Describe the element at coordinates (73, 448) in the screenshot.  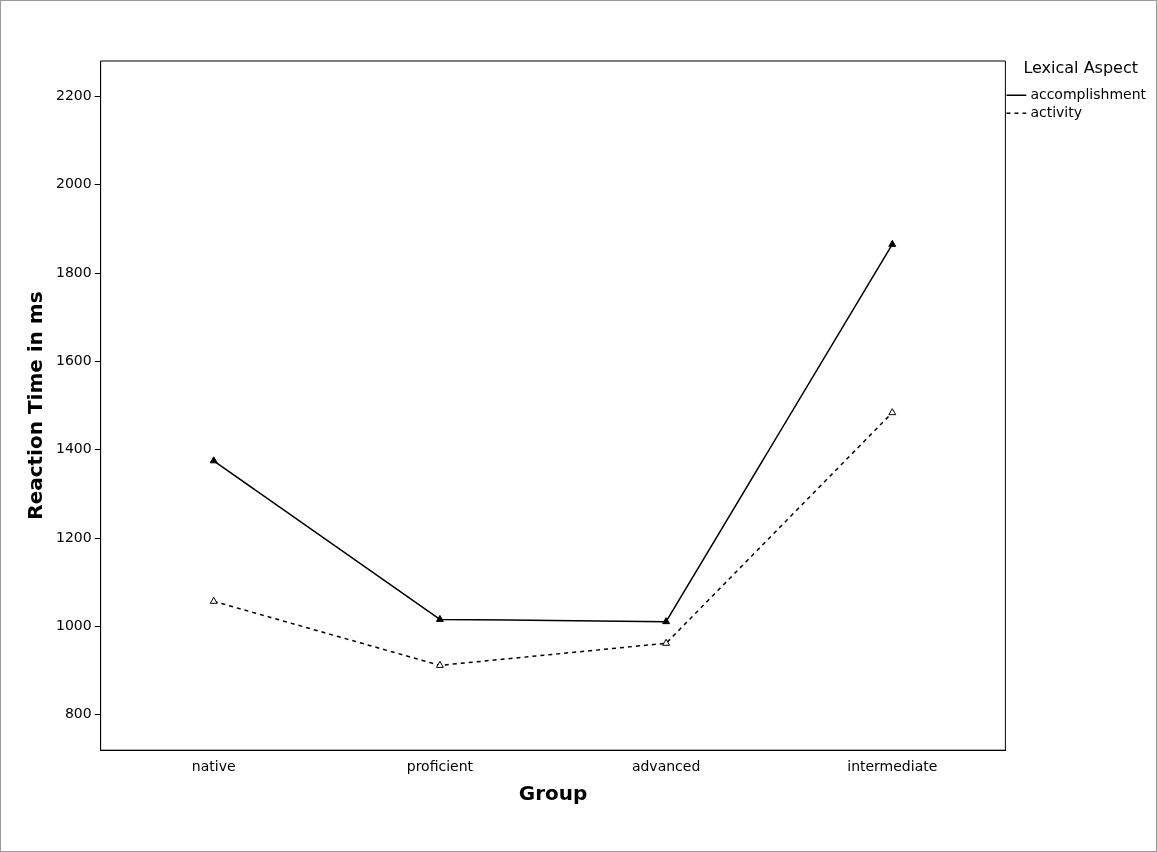
I see `y-tick-label: 1400` at that location.